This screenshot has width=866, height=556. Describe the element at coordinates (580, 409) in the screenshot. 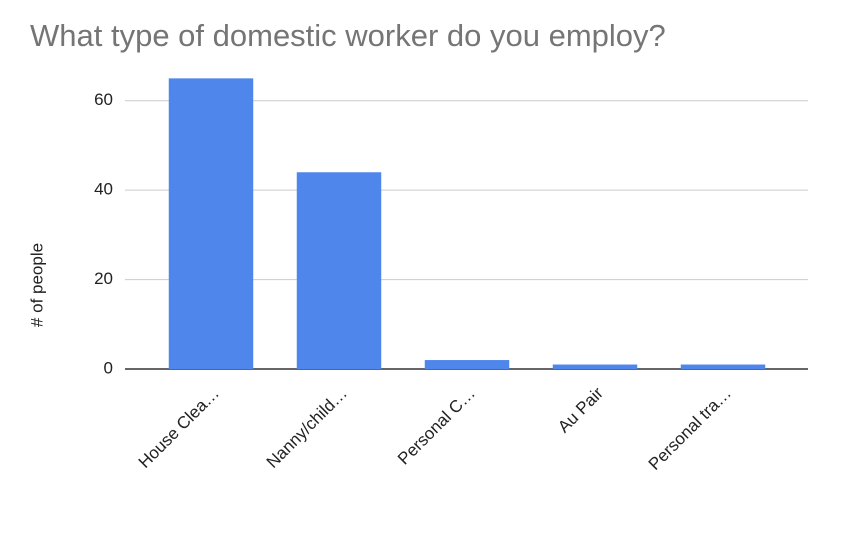

I see `x-tick-label: Au Pair` at that location.